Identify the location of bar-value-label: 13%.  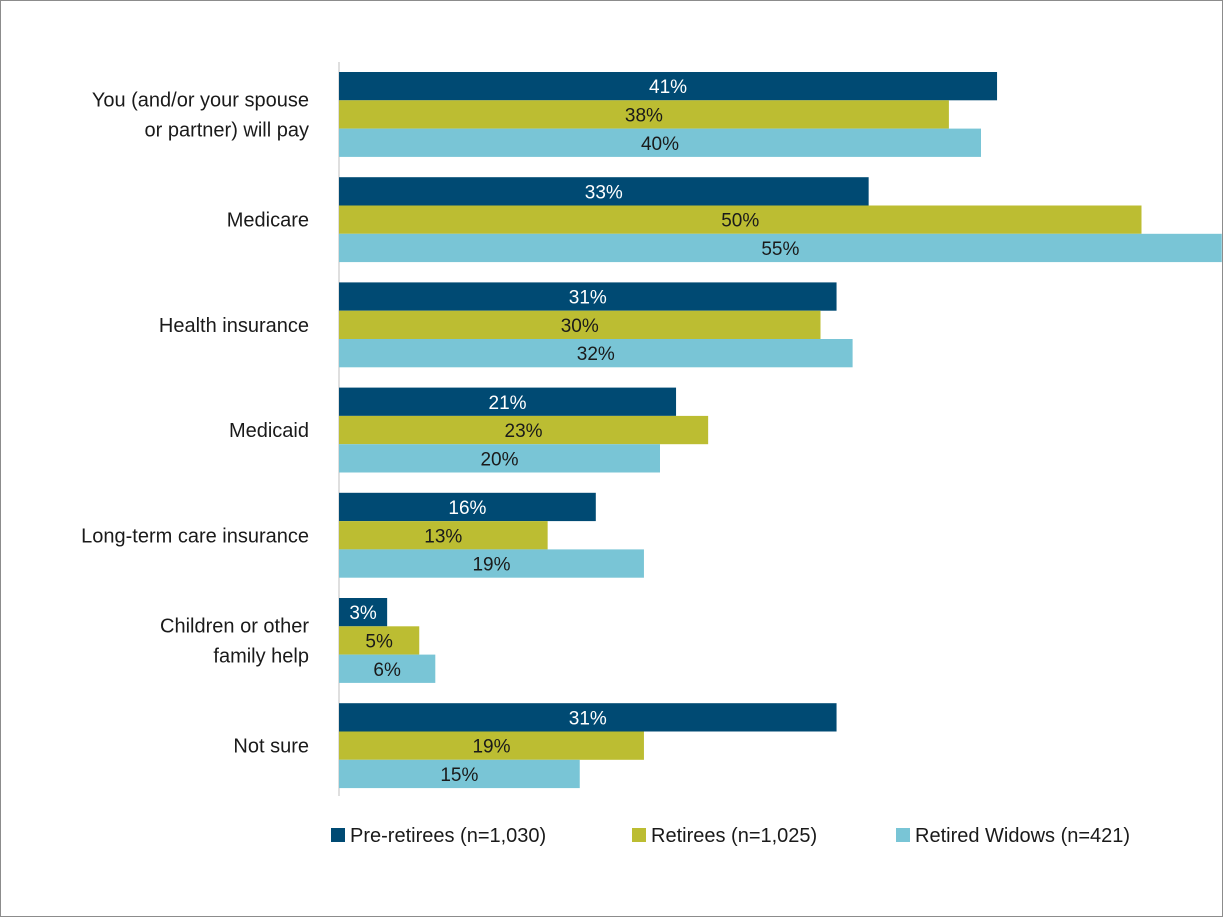
(443, 536).